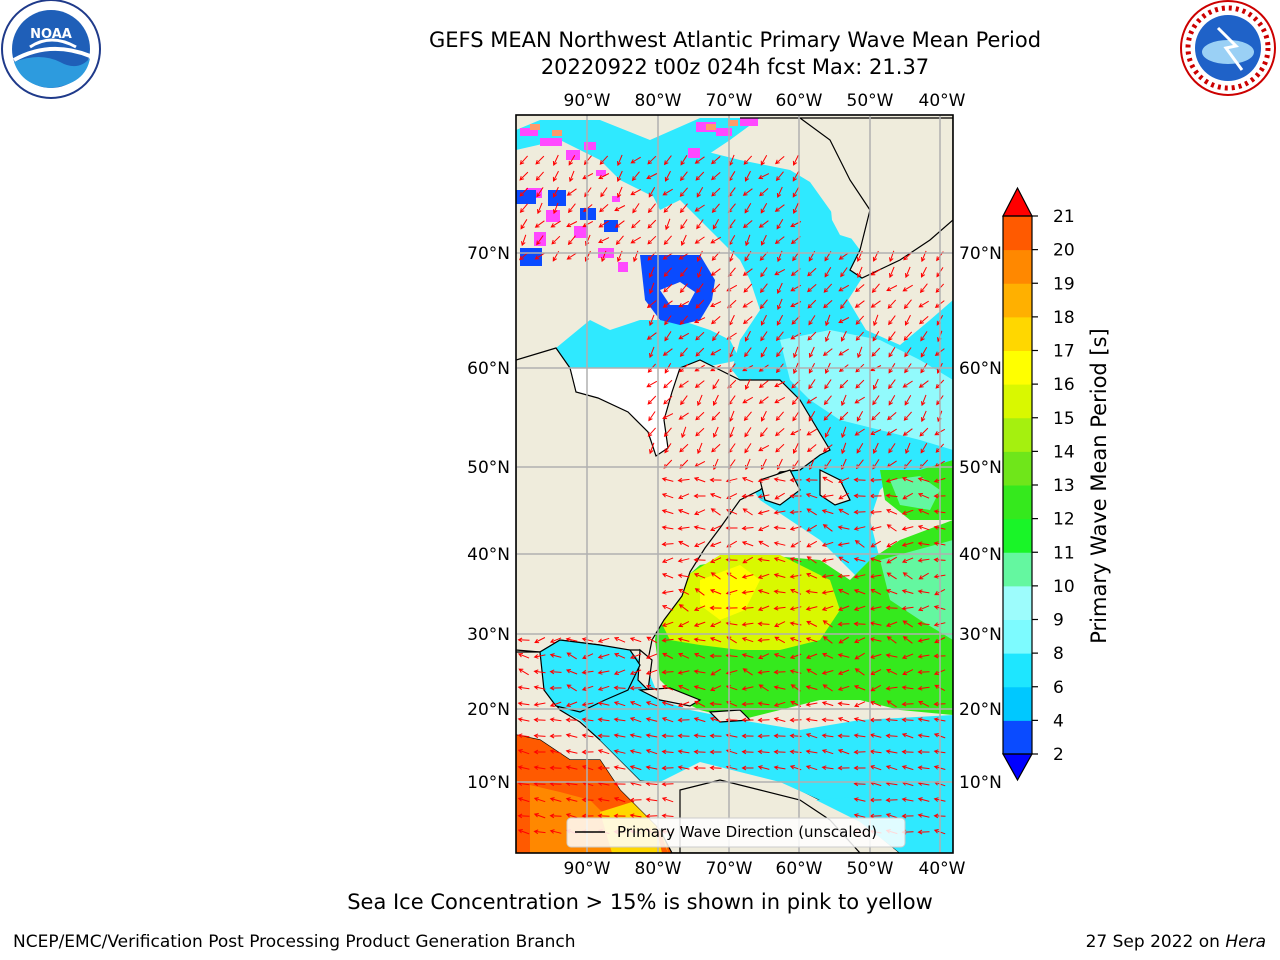  What do you see at coordinates (488, 710) in the screenshot?
I see `lat-label-20n-left: 20°N` at bounding box center [488, 710].